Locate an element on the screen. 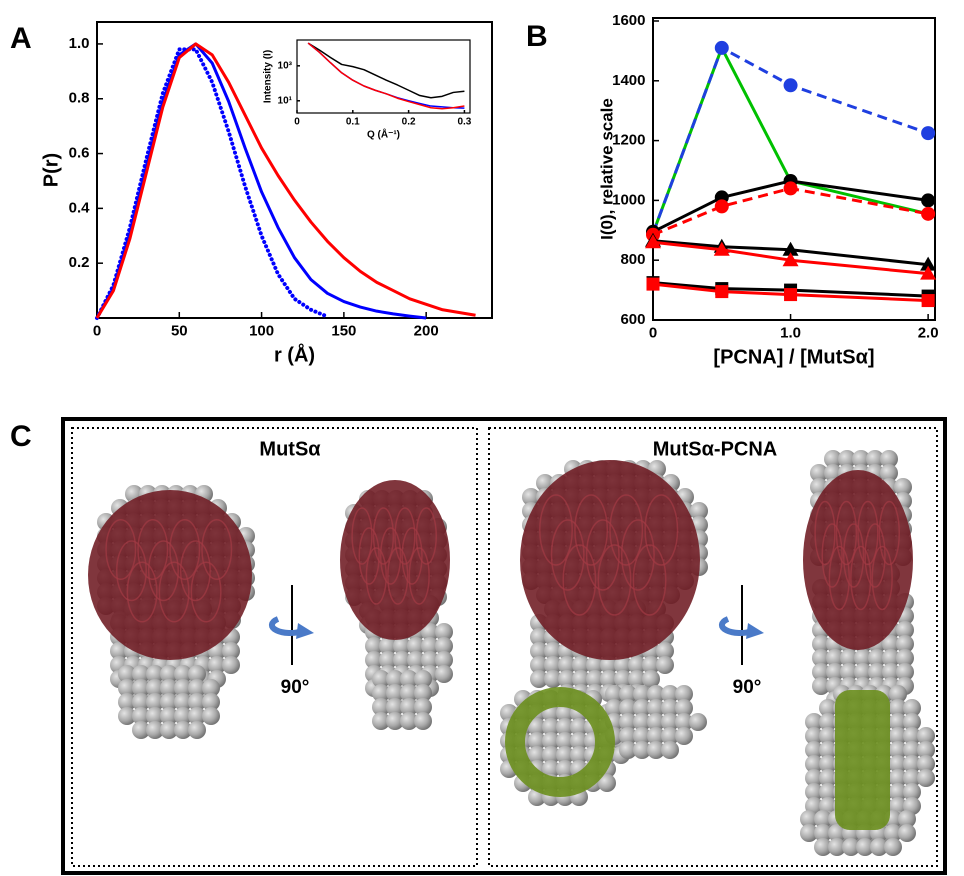  y-axis-label: P(r) is located at coordinates (51, 170).